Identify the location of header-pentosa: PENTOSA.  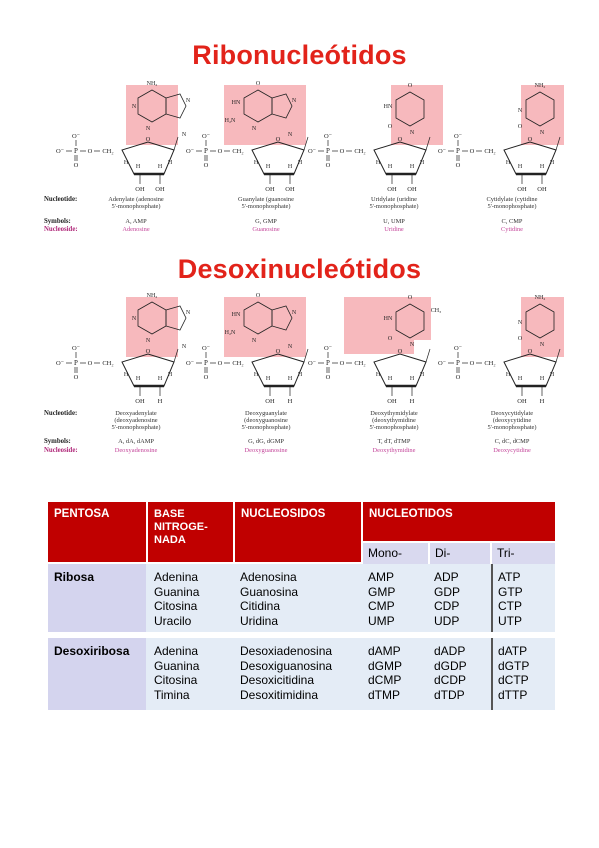
(97, 532).